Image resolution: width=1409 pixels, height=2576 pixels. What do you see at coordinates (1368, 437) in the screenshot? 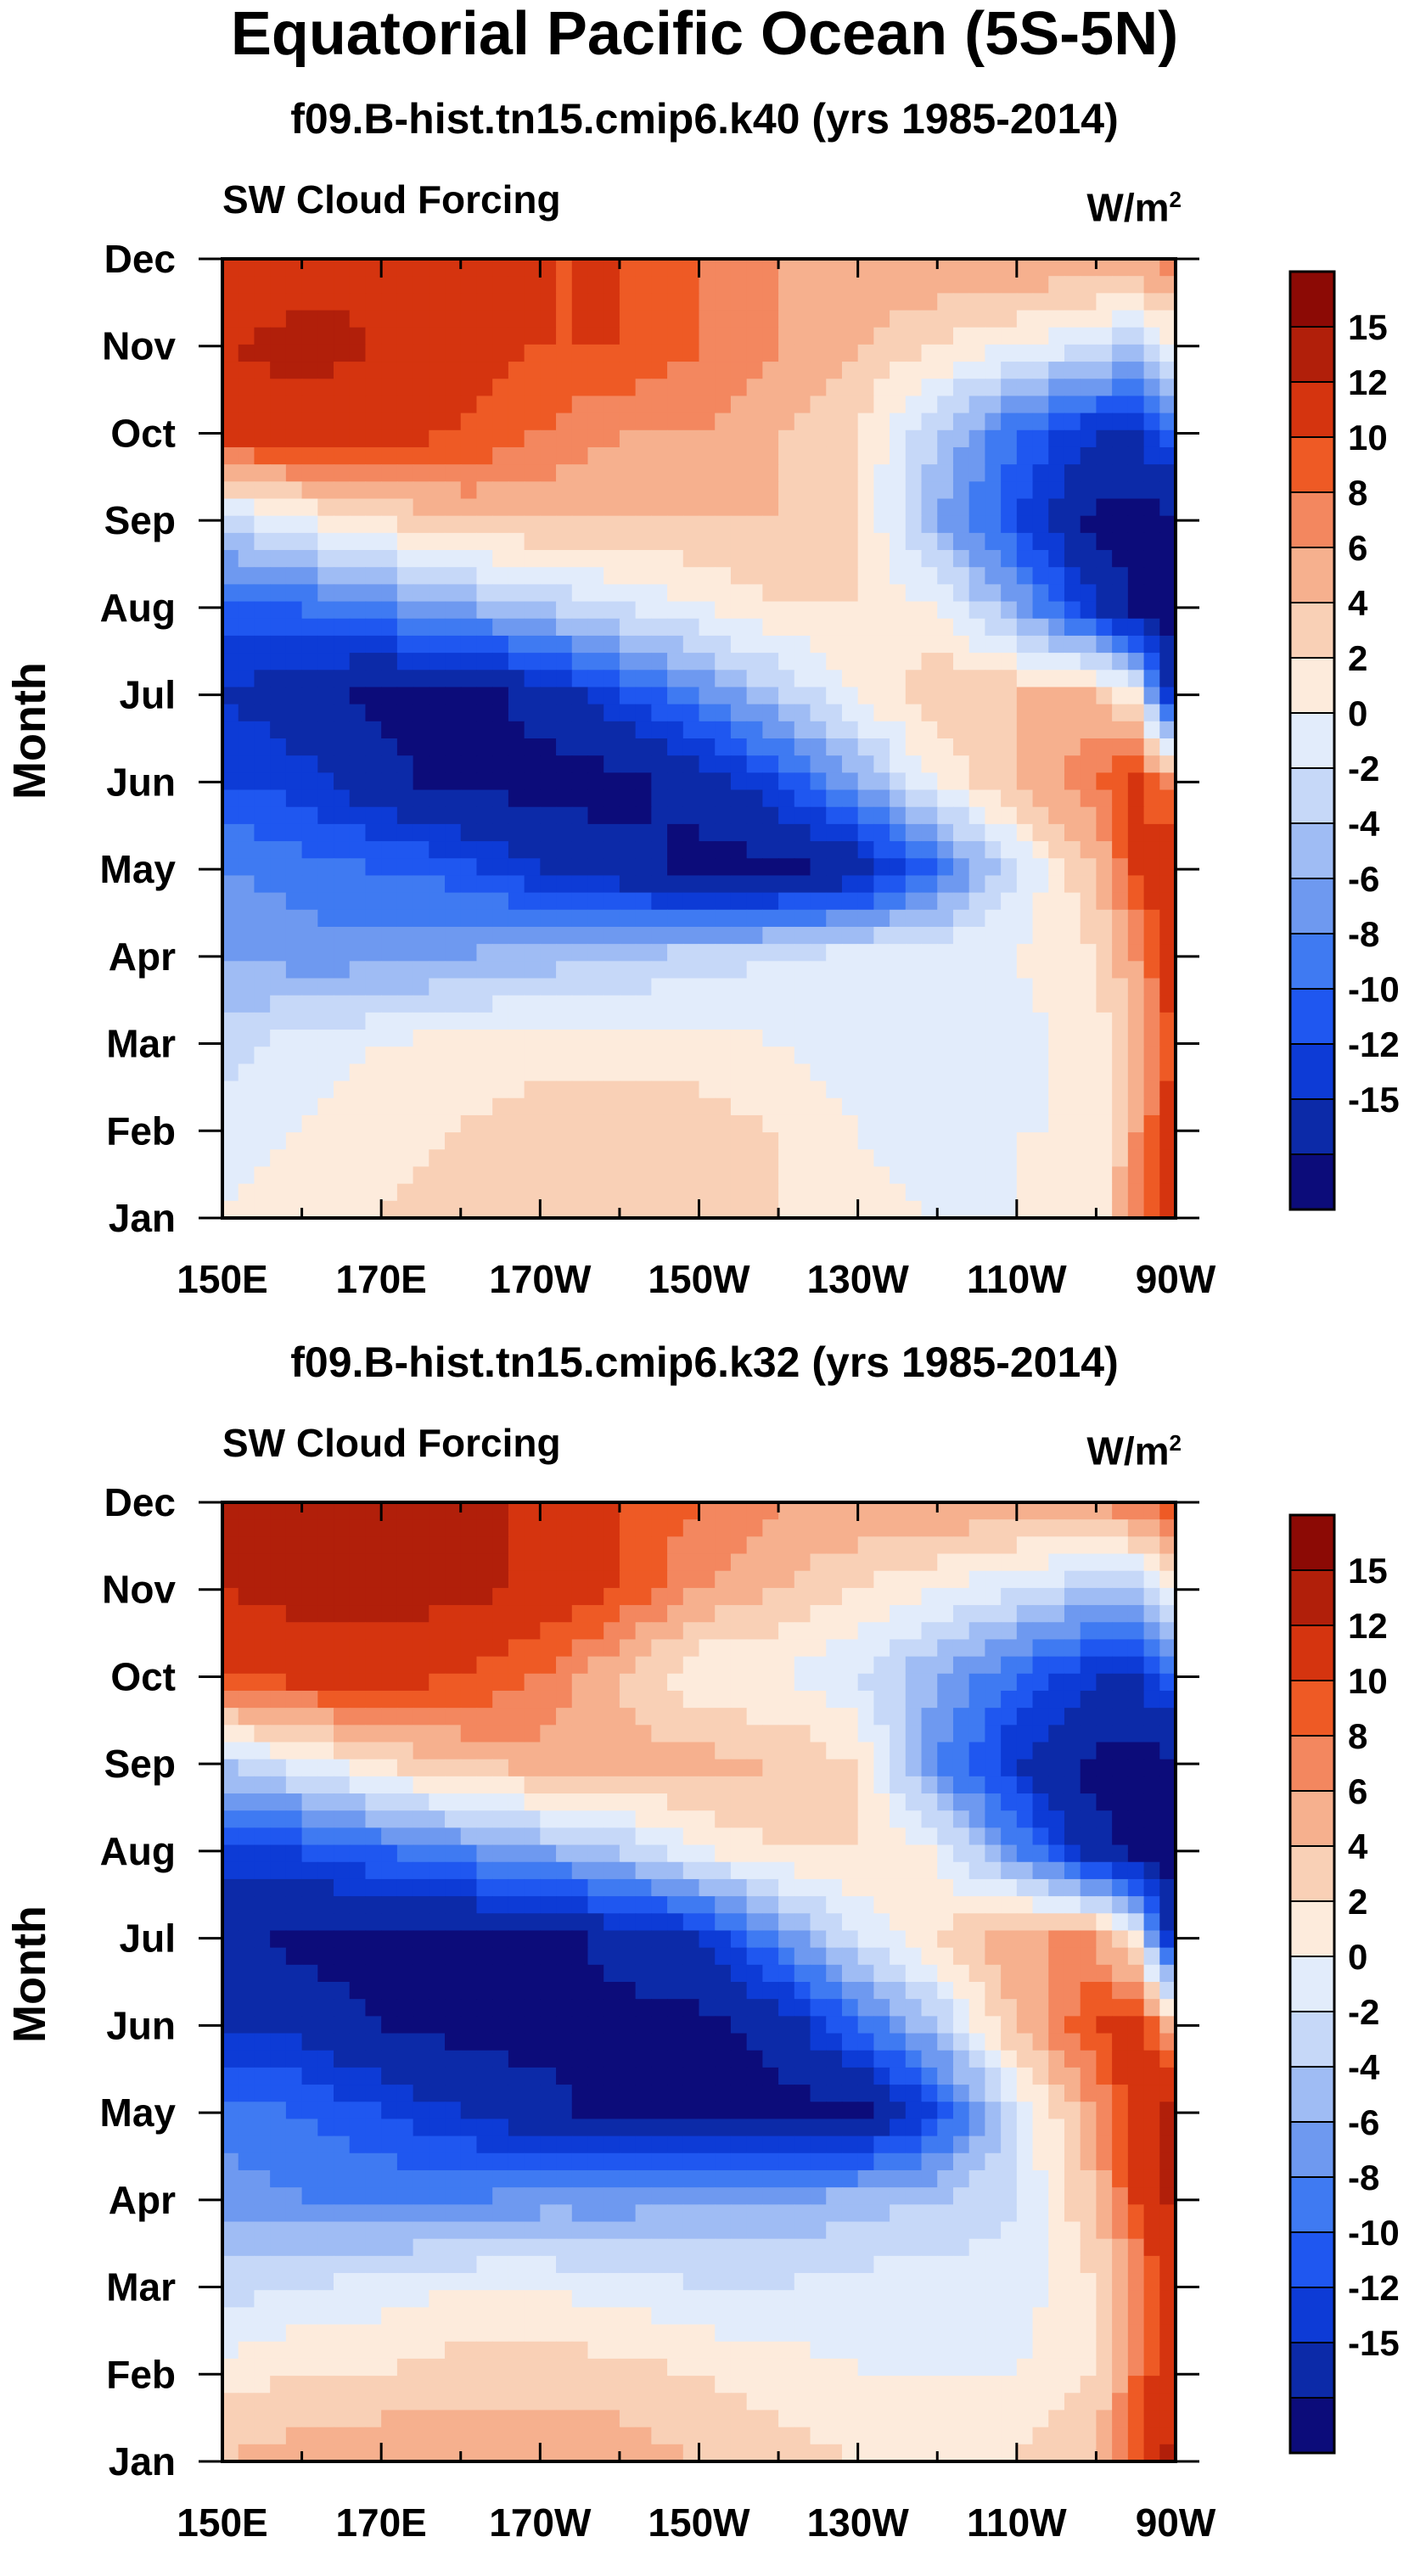
I see `colorbar-label: 10` at bounding box center [1368, 437].